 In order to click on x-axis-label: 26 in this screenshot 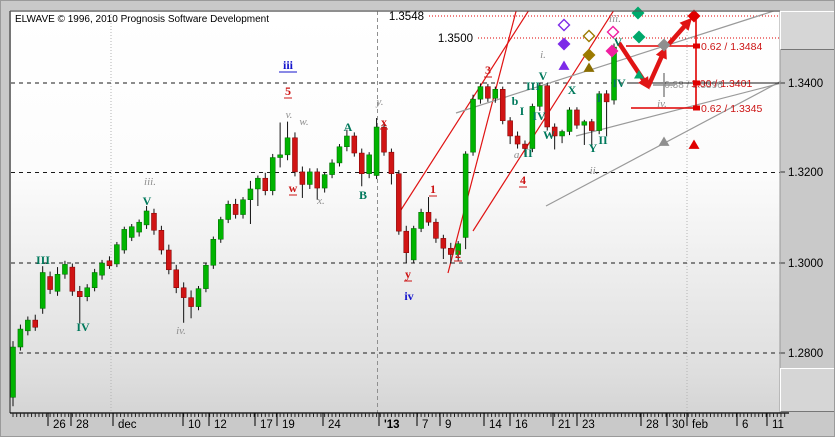, I will do `click(59, 425)`.